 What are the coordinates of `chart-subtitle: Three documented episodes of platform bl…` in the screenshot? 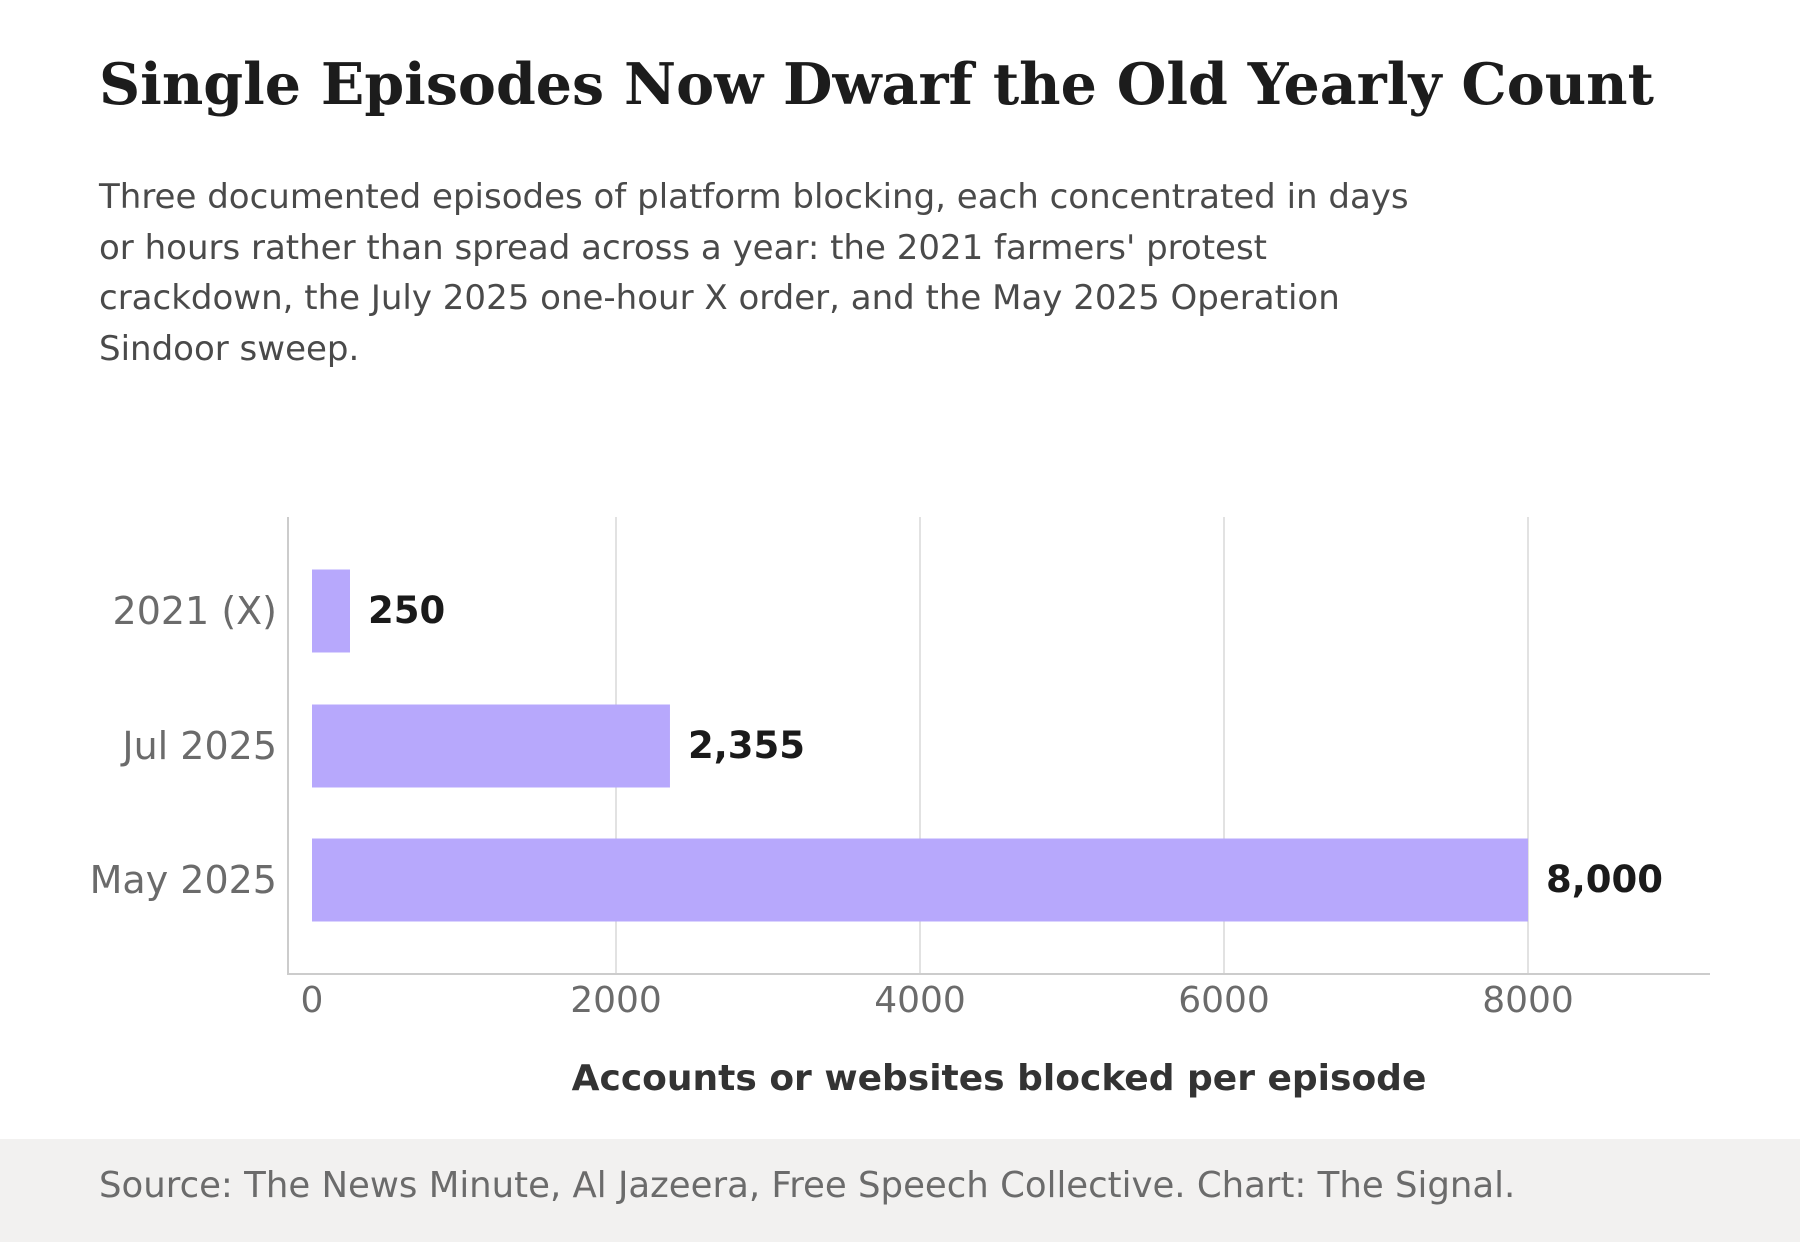 It's located at (754, 273).